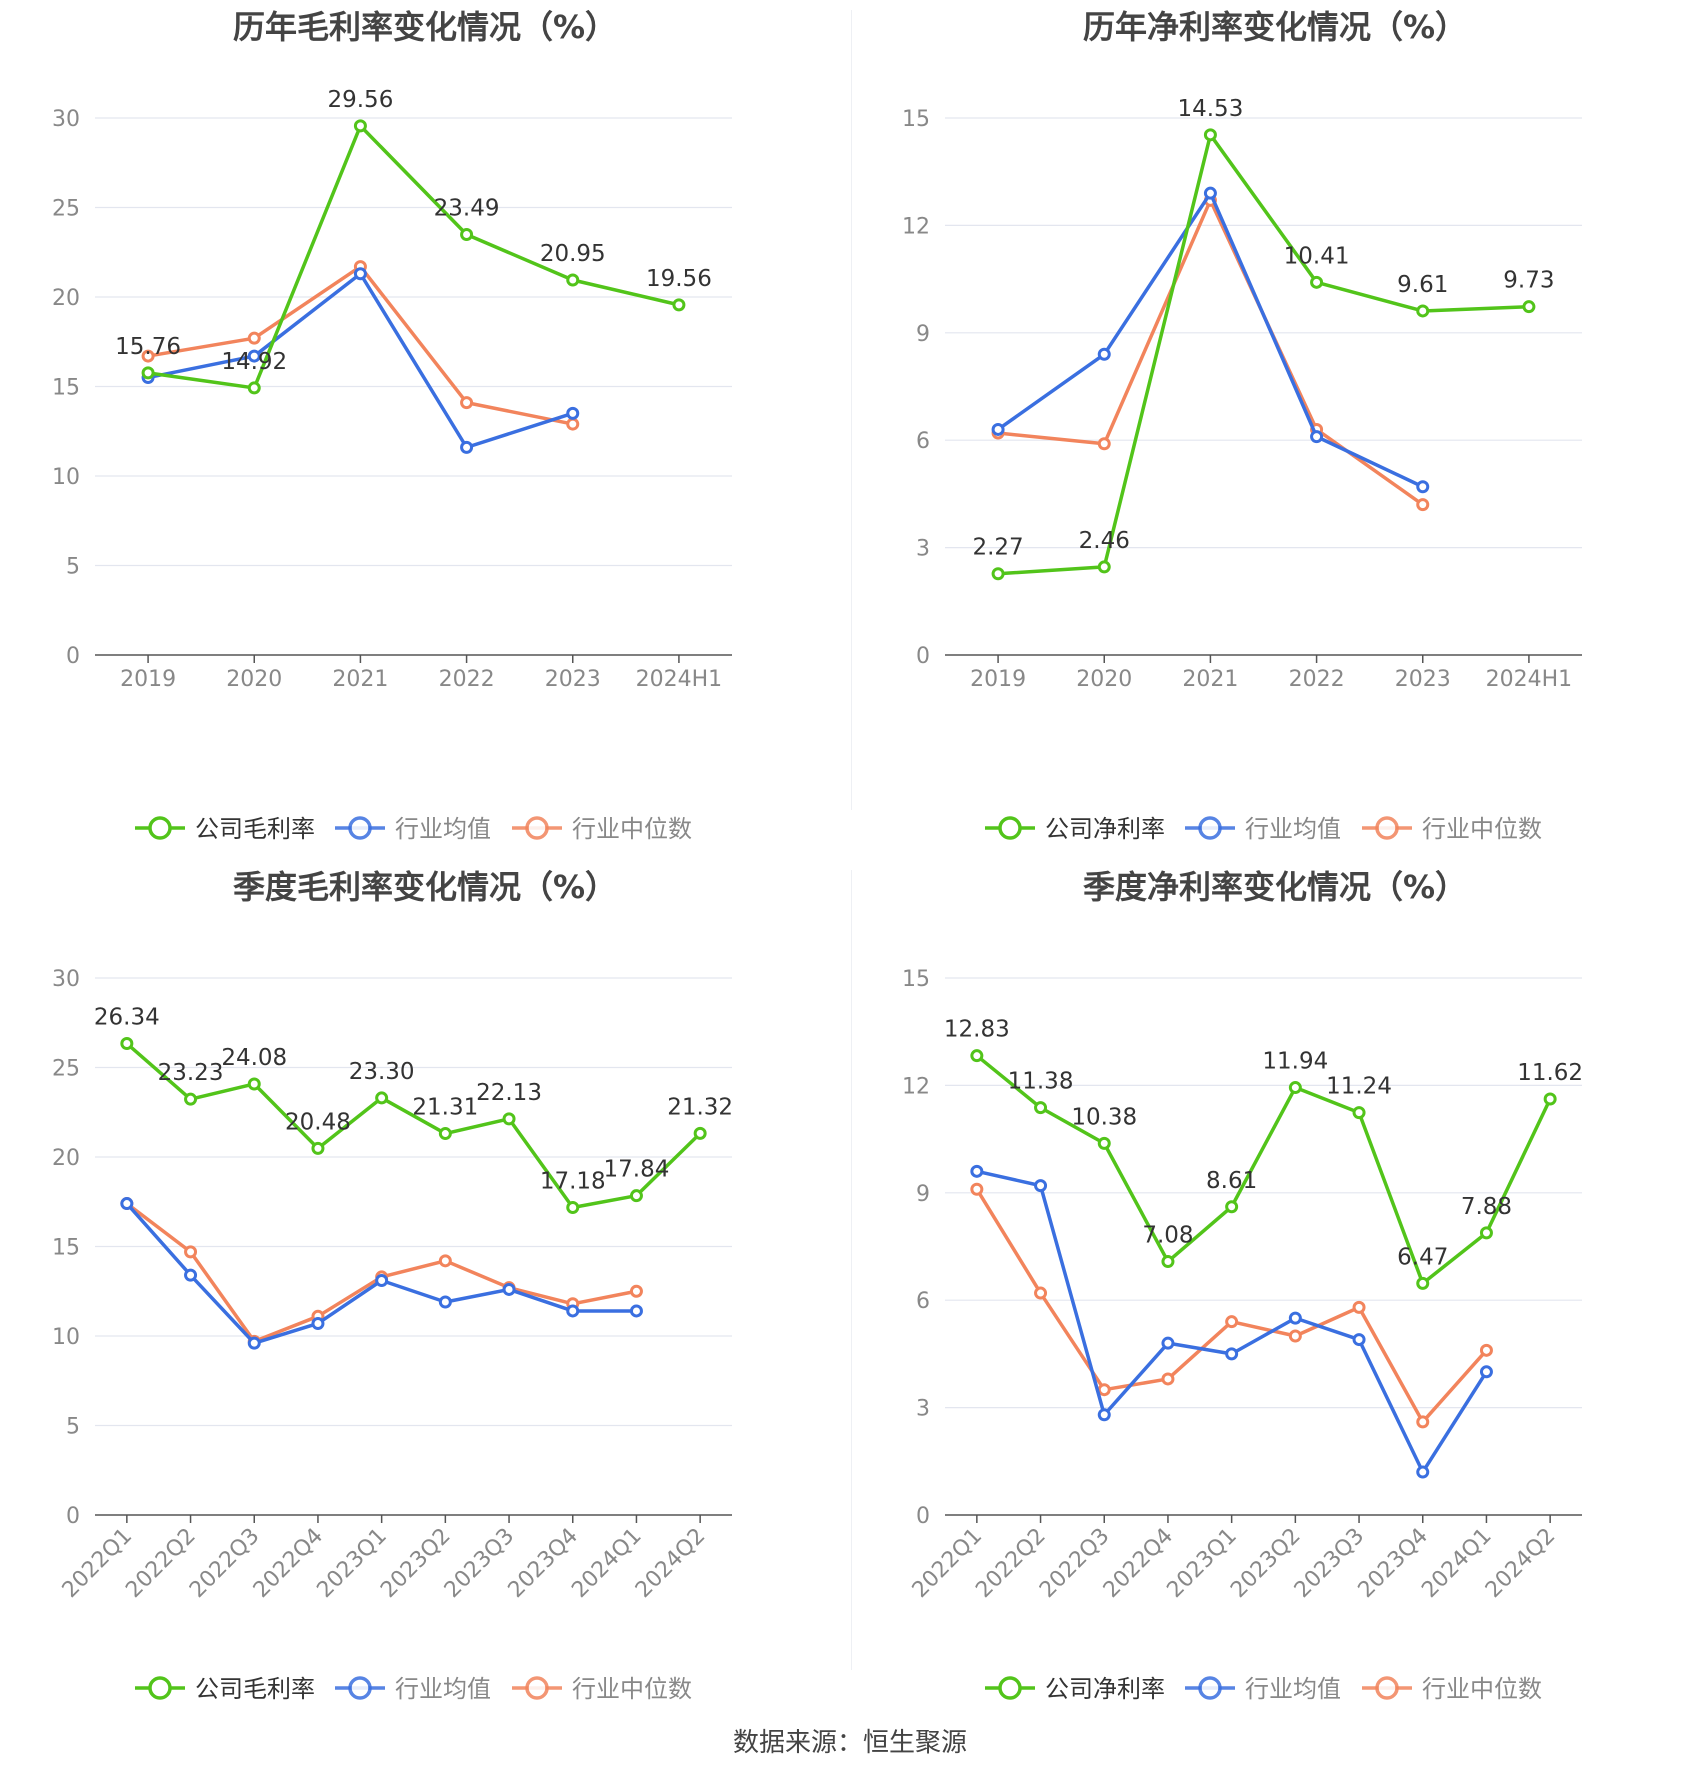 The width and height of the screenshot is (1700, 1782). What do you see at coordinates (1275, 887) in the screenshot?
I see `chart-title: 季度净利率变化情况（%）` at bounding box center [1275, 887].